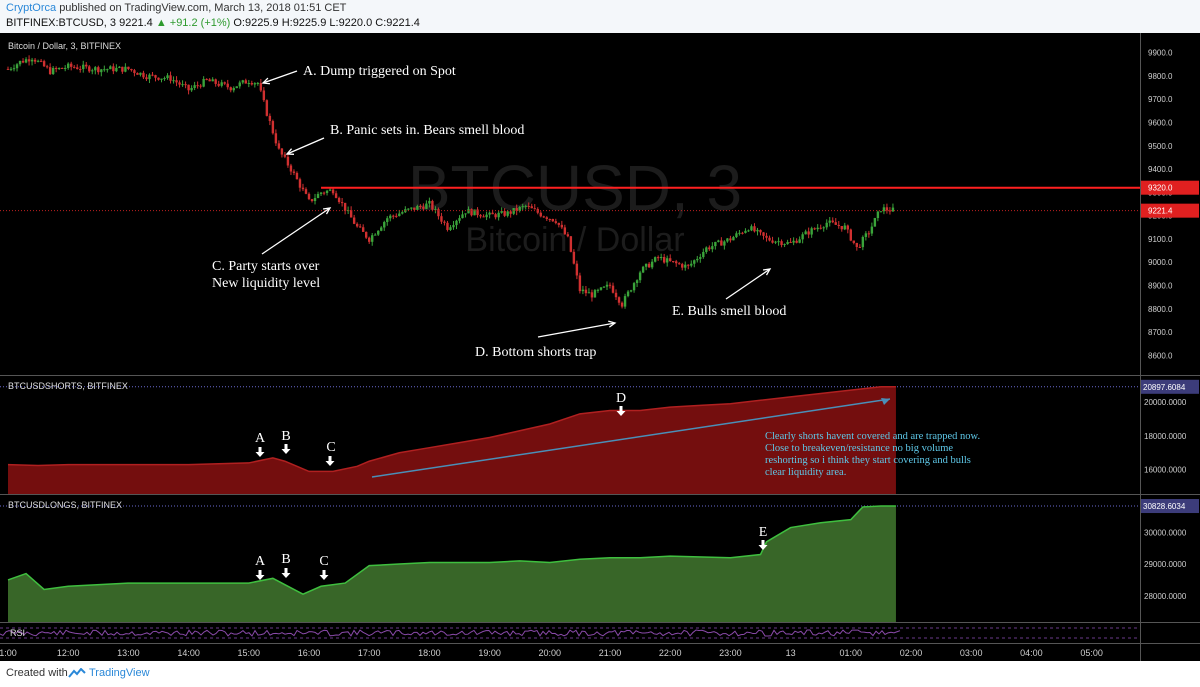  Describe the element at coordinates (621, 398) in the screenshot. I see `shorts-letter-d: D` at that location.